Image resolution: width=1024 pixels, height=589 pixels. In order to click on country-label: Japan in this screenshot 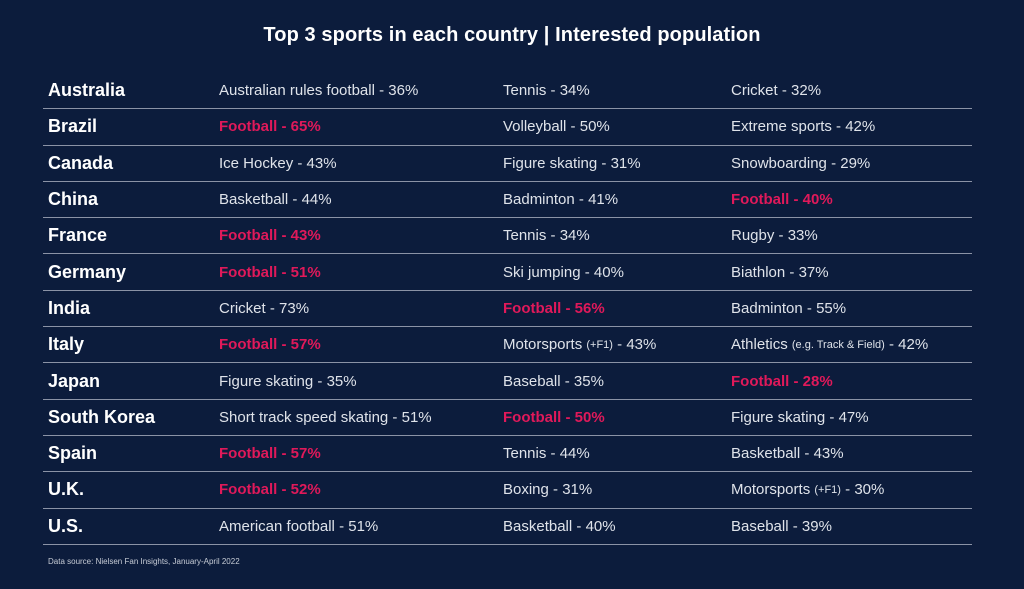, I will do `click(74, 380)`.